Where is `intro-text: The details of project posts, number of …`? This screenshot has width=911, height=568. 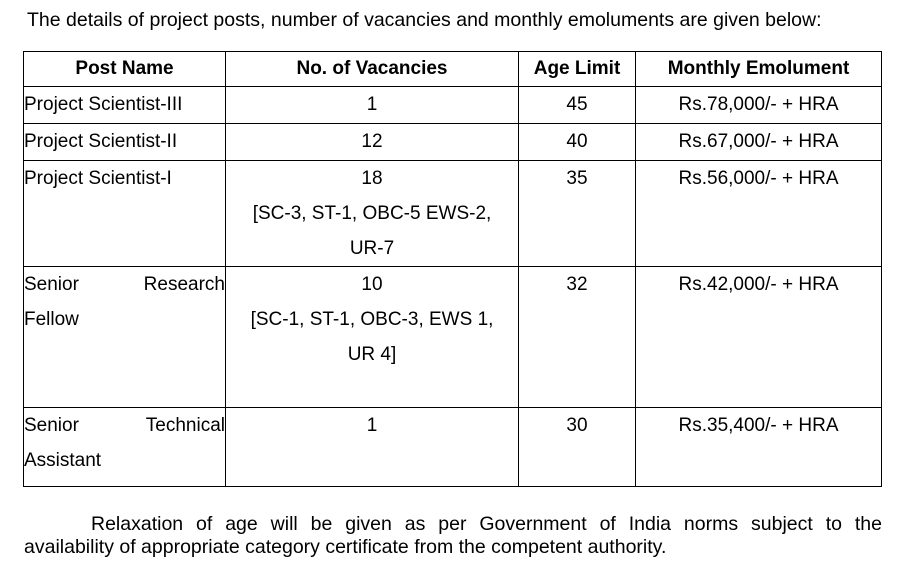
intro-text: The details of project posts, number of … is located at coordinates (424, 20).